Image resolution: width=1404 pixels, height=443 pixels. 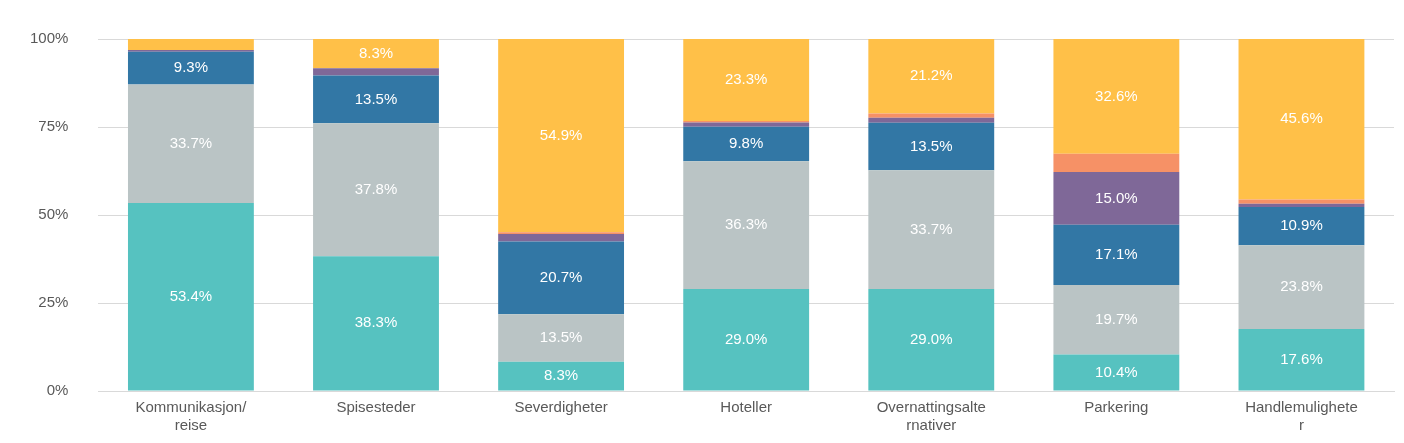 What do you see at coordinates (931, 416) in the screenshot?
I see `x-tick-label: Overnattingsalte rnativer` at bounding box center [931, 416].